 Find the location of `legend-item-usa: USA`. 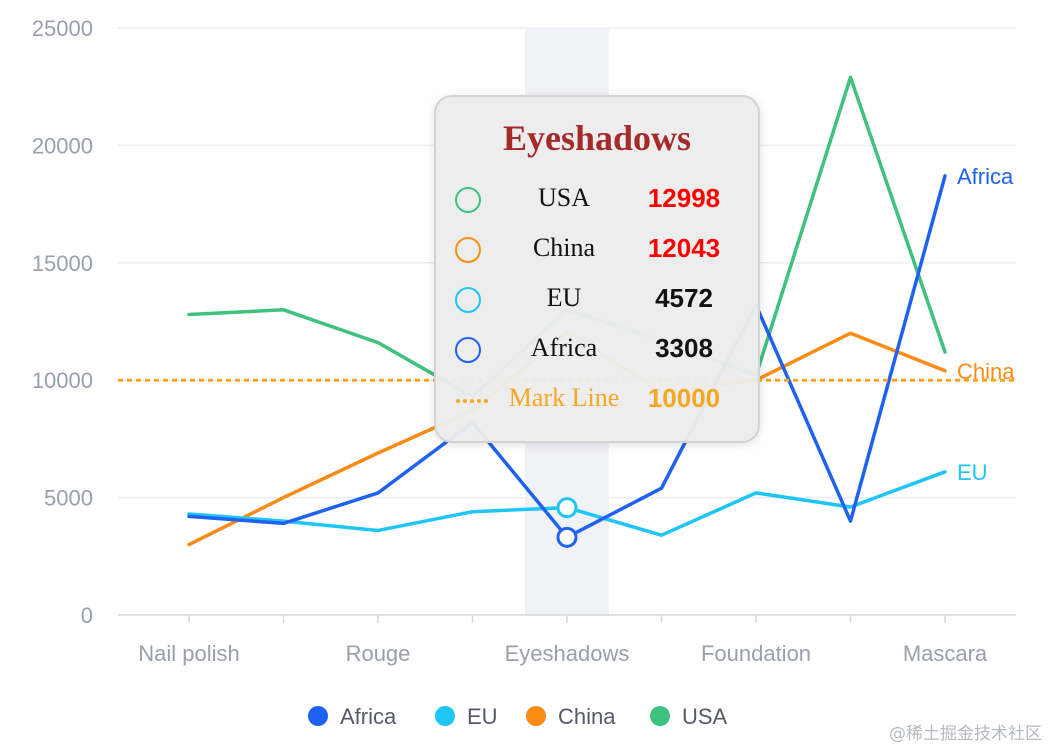

legend-item-usa: USA is located at coordinates (689, 716).